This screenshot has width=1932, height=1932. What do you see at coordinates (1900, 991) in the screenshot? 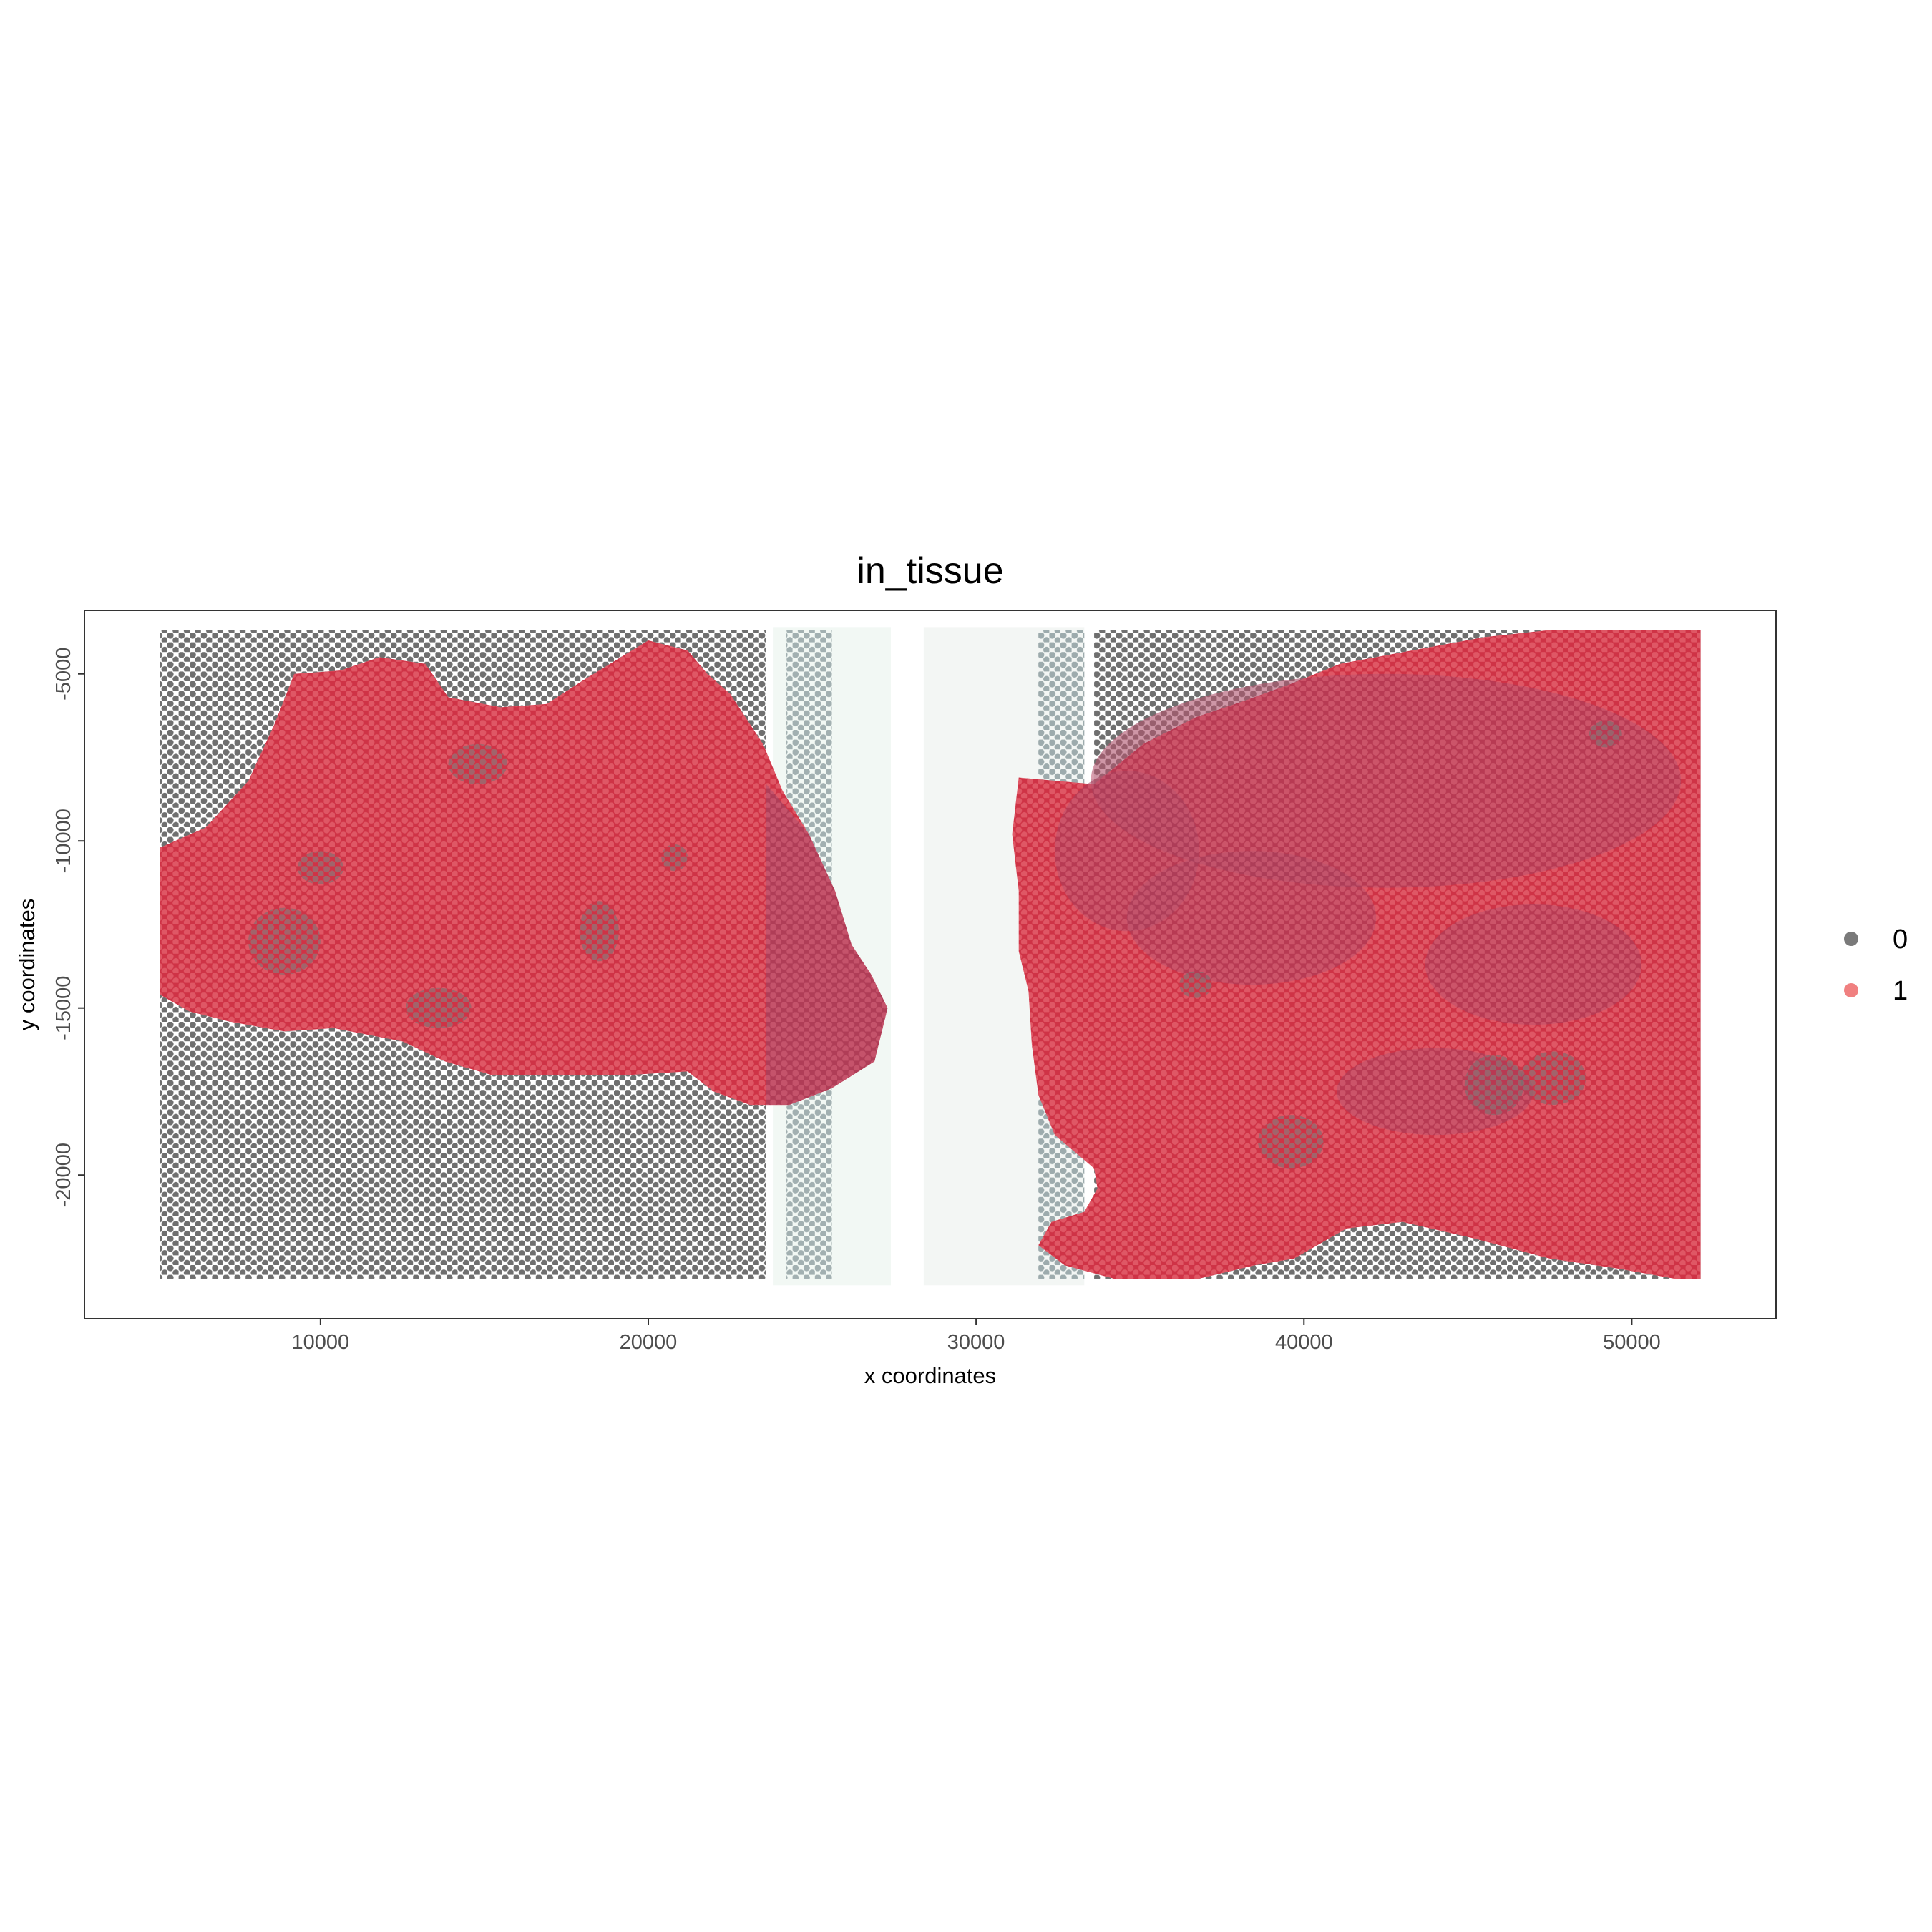
I see `legend-label-1: 1` at bounding box center [1900, 991].